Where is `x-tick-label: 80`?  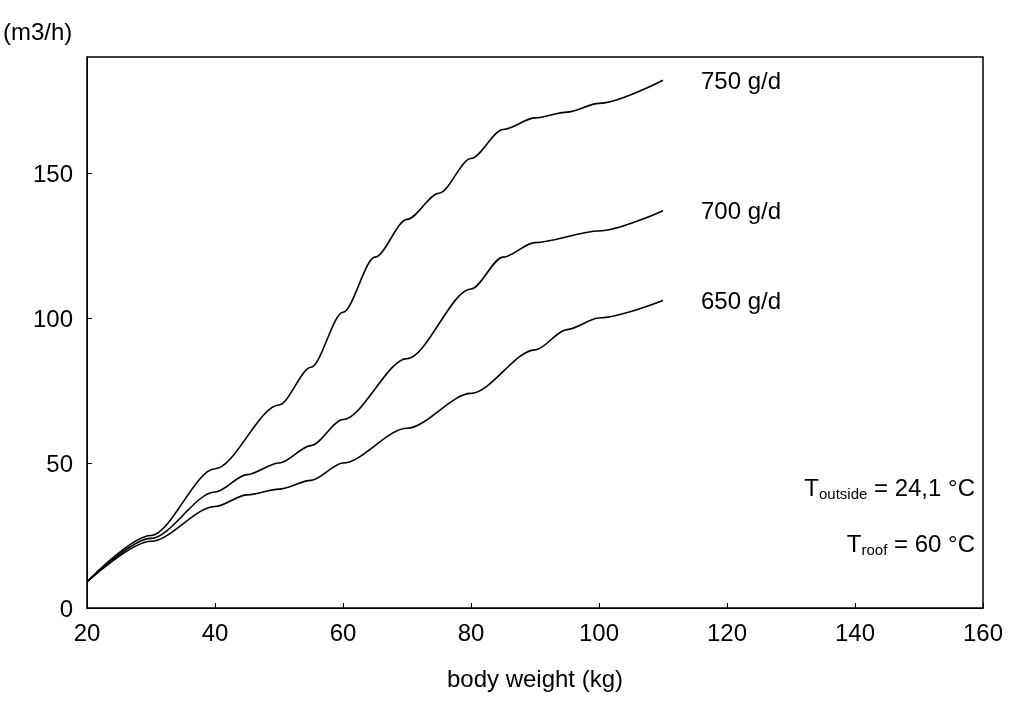
x-tick-label: 80 is located at coordinates (471, 632).